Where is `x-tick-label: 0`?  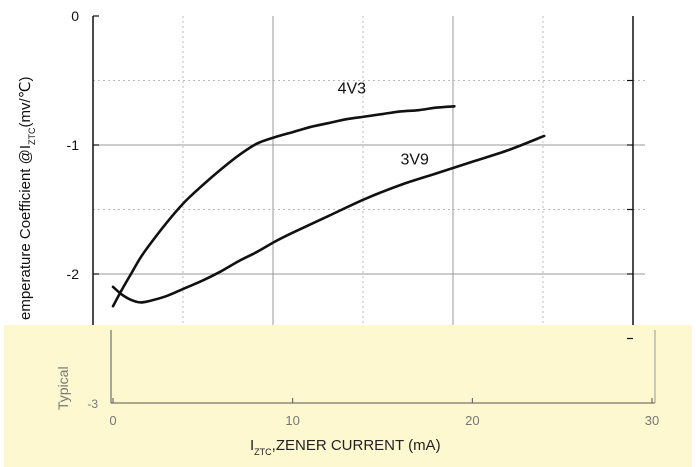
x-tick-label: 0 is located at coordinates (112, 420).